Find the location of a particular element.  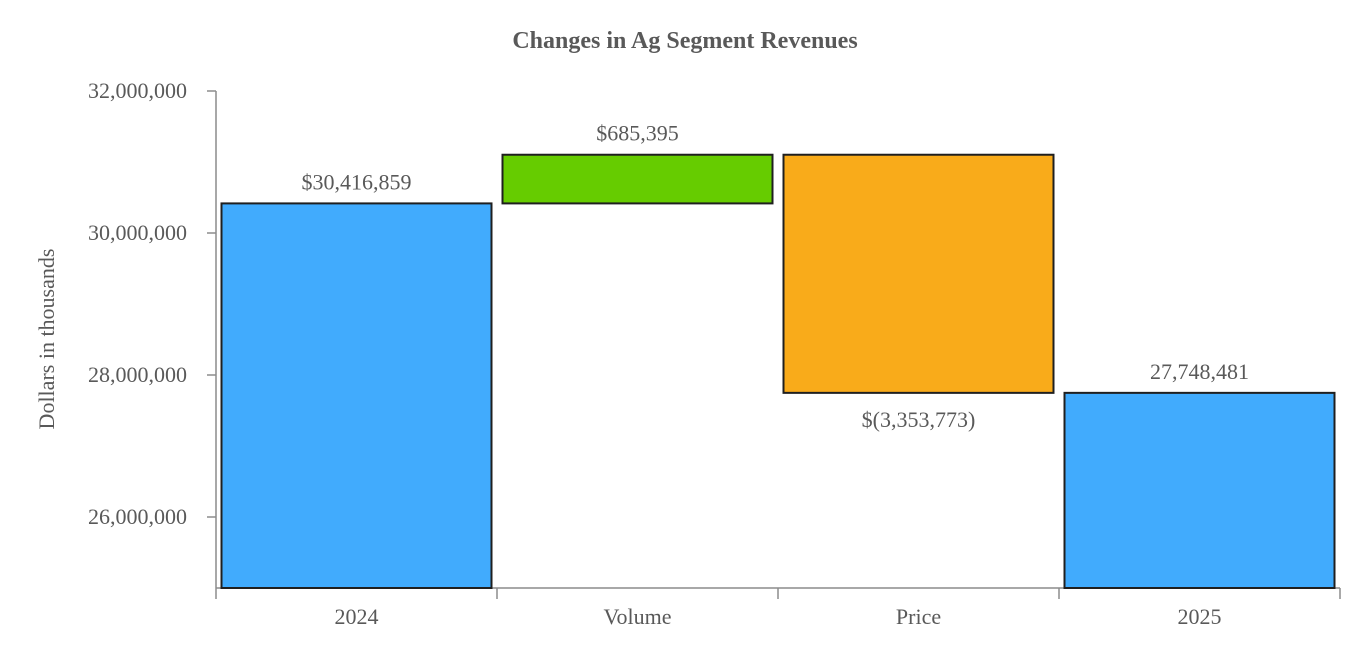

x-tick-label: 2025 is located at coordinates (1200, 616).